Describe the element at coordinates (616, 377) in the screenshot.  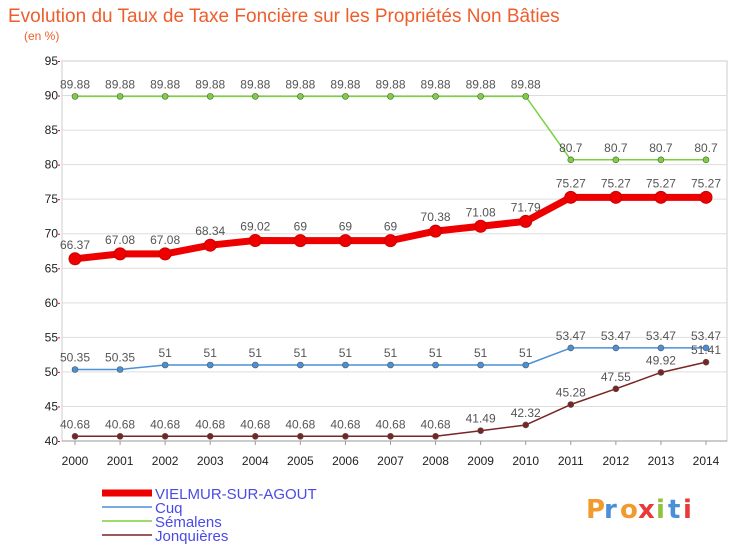
I see `data-label: 47.55` at that location.